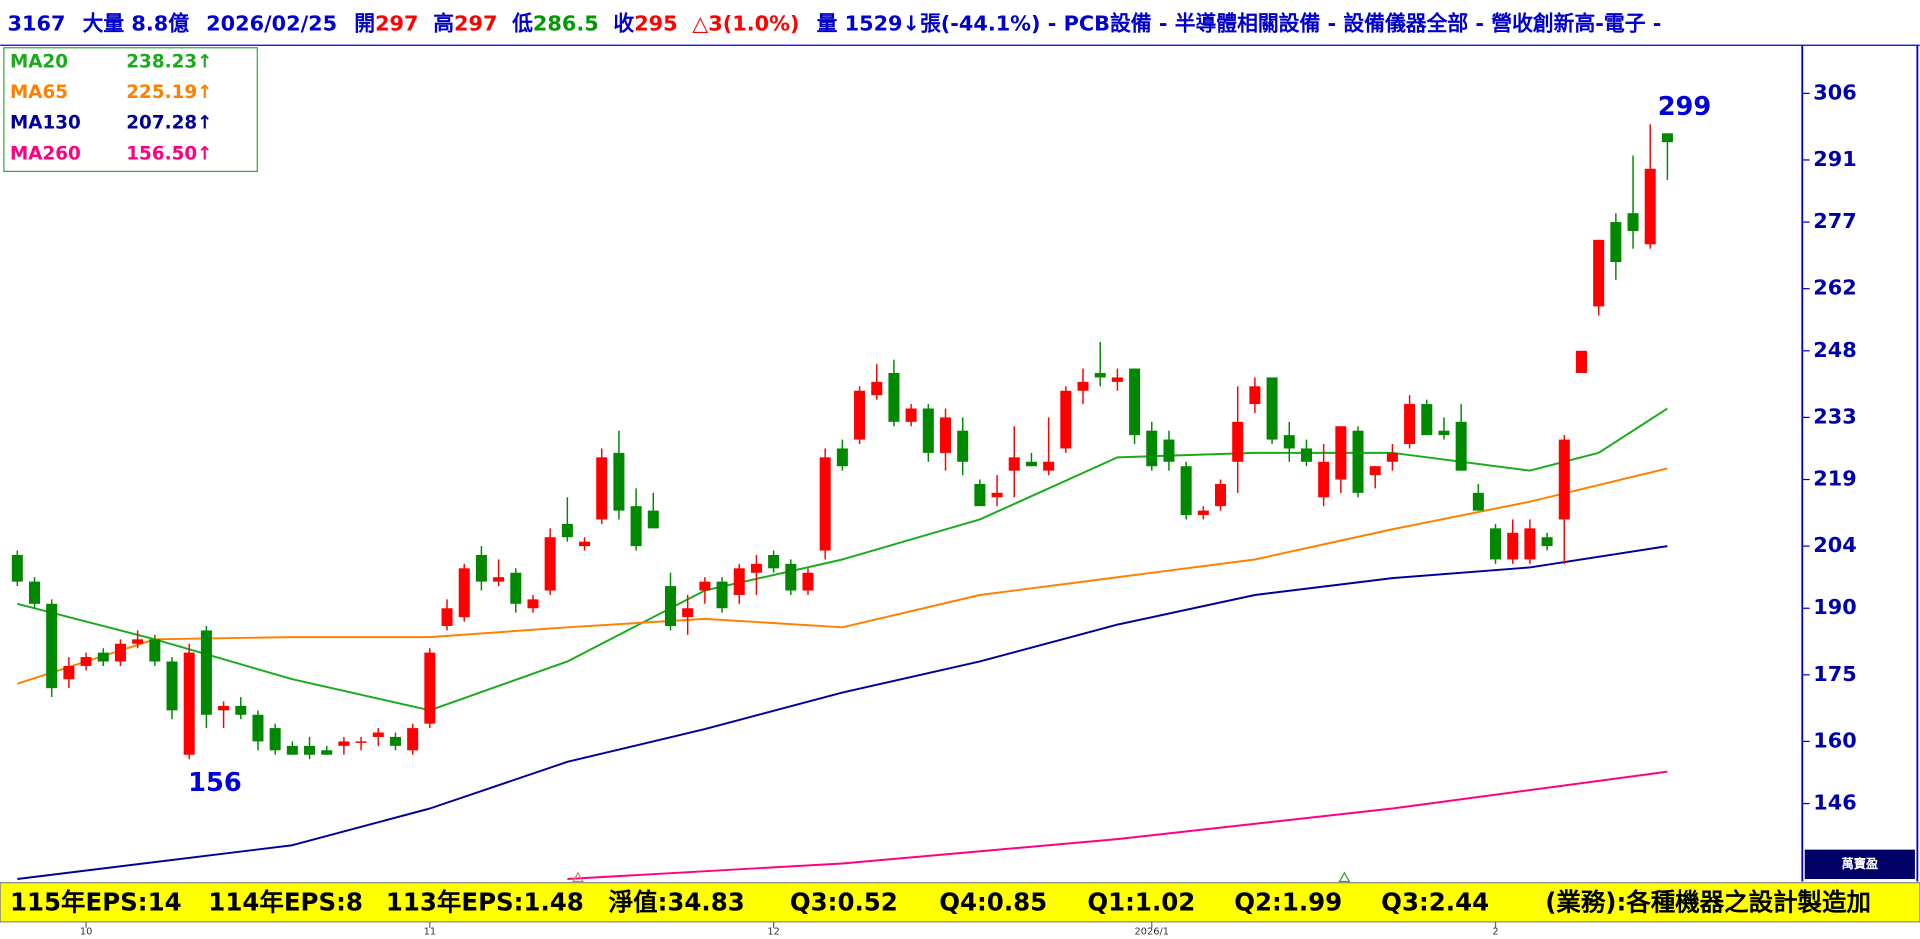  What do you see at coordinates (1435, 901) in the screenshot?
I see `footer-item: Q3:2.44` at bounding box center [1435, 901].